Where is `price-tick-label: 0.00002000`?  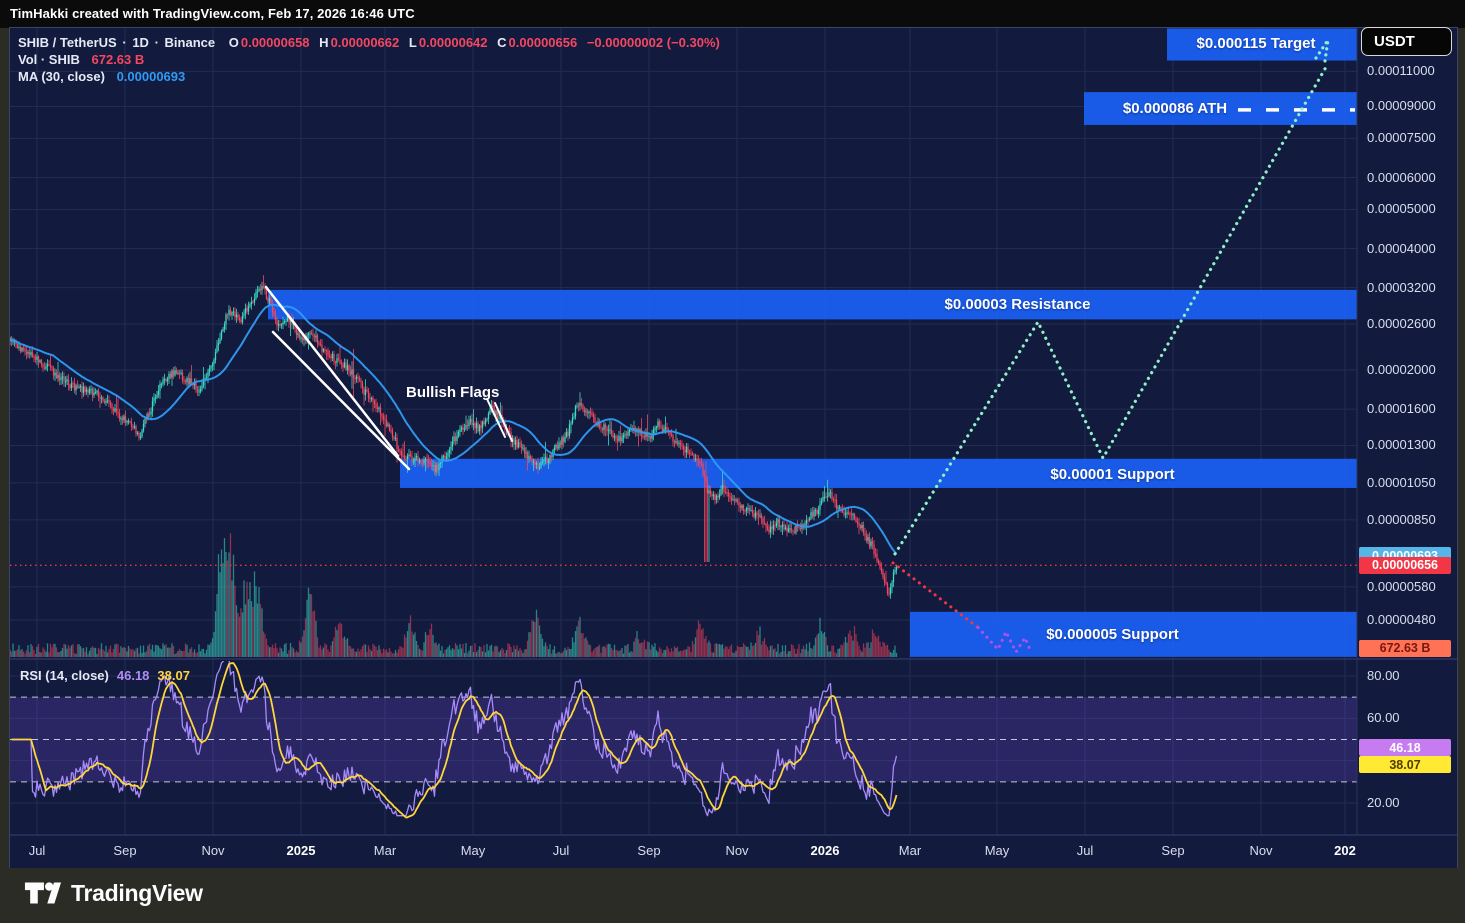 price-tick-label: 0.00002000 is located at coordinates (1401, 369).